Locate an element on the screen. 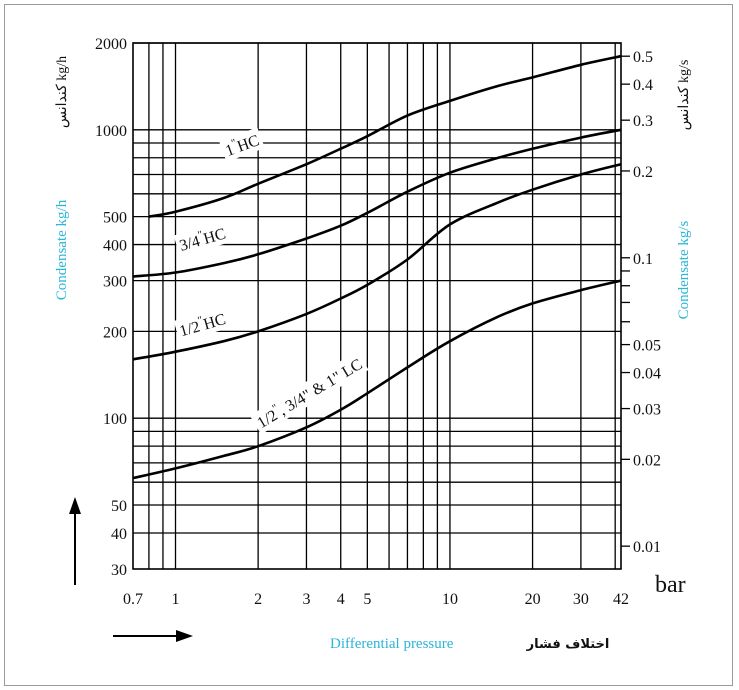 The width and height of the screenshot is (739, 690). y-axis-left-title-en: Condensate kg/h is located at coordinates (62, 249).